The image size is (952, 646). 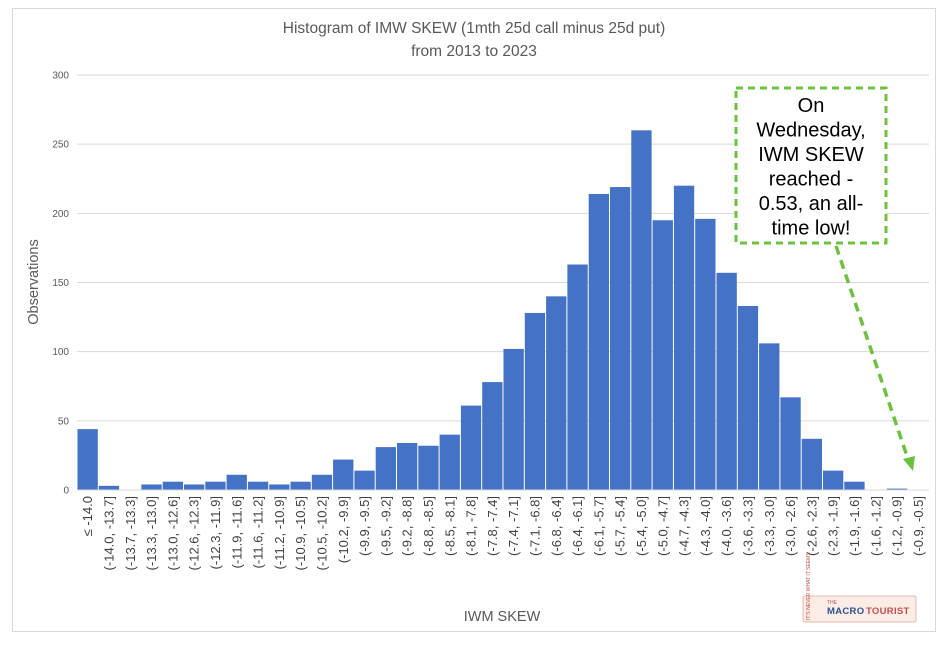 I want to click on x-tick-label: (-10.9, -10.5], so click(x=300, y=533).